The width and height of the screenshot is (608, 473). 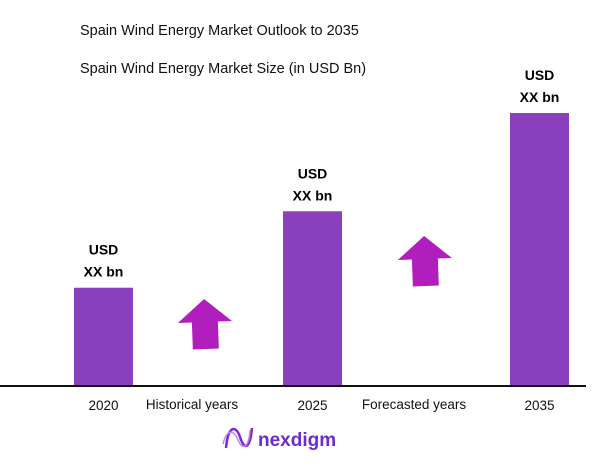 What do you see at coordinates (103, 405) in the screenshot?
I see `x-tick-label: 2020` at bounding box center [103, 405].